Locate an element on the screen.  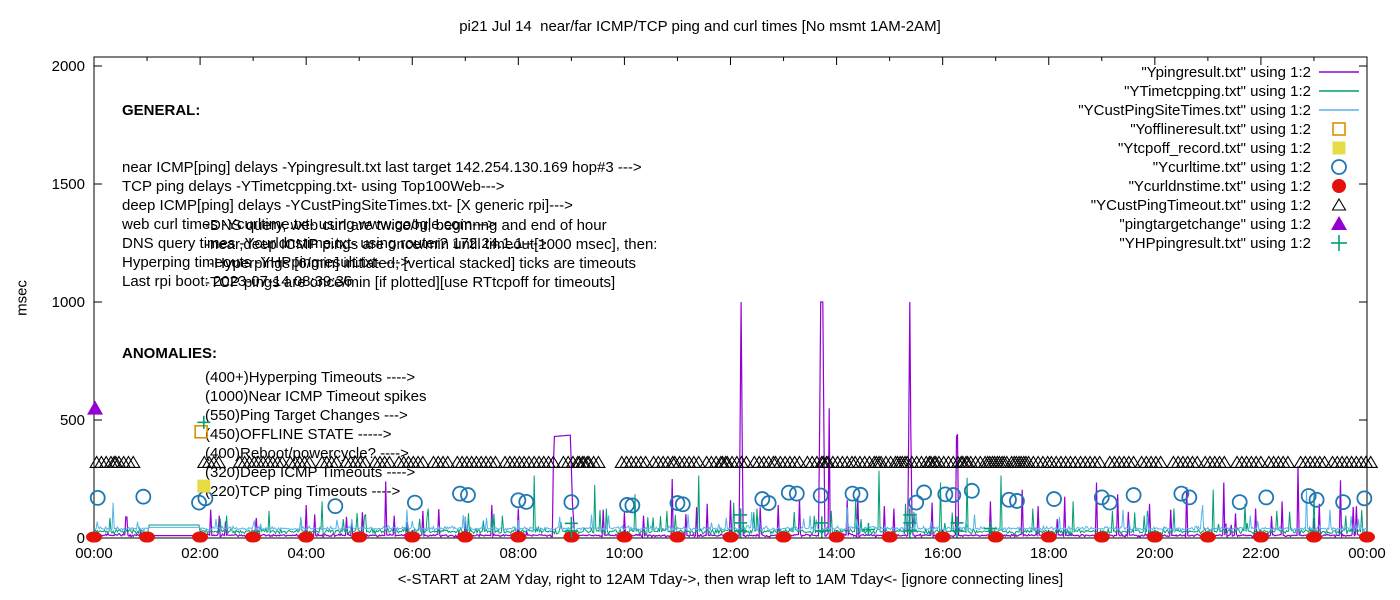
svg-text: "Ytcpoff_record.txt" using 1:2 is located at coordinates (1214, 148).